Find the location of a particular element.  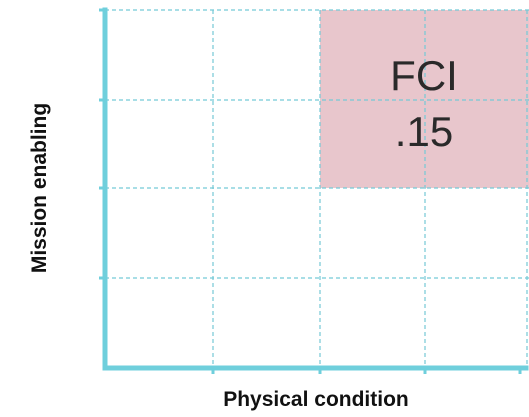

x-axis-label: Physical condition is located at coordinates (316, 399).